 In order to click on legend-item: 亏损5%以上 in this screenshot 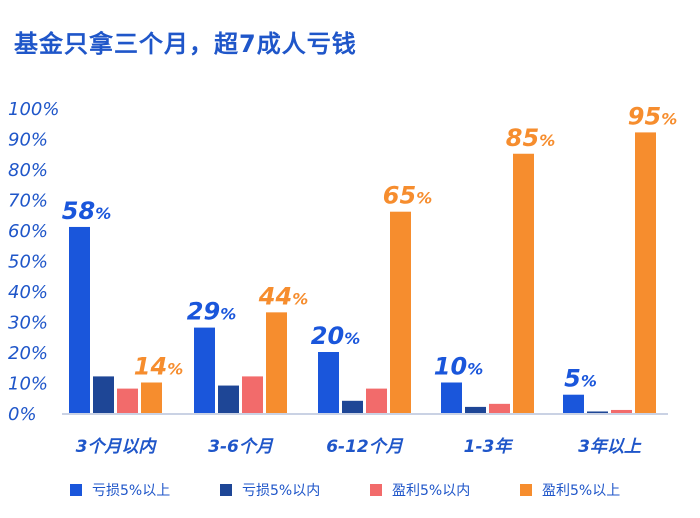, I will do `click(145, 490)`.